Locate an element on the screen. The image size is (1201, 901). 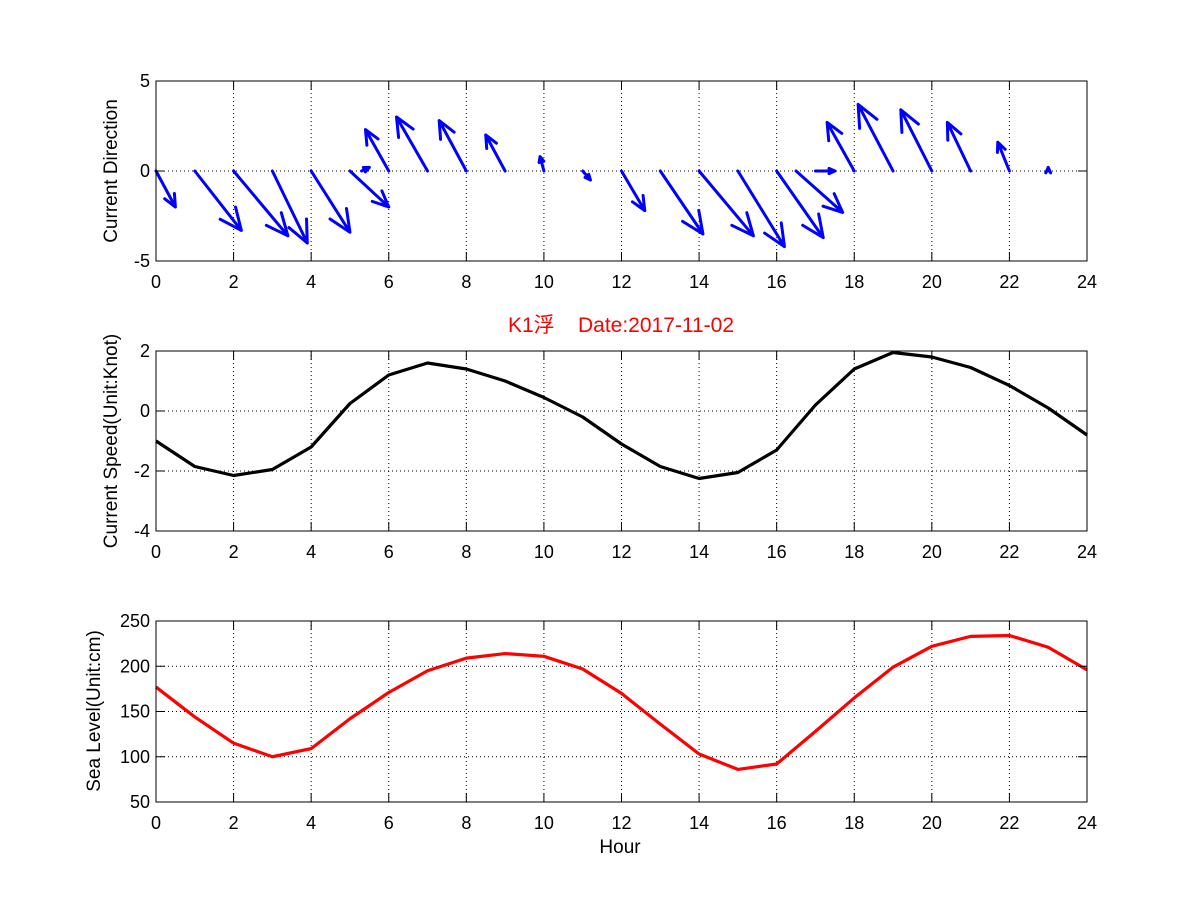
sea-level-x-tick-label: 24 is located at coordinates (1087, 823).